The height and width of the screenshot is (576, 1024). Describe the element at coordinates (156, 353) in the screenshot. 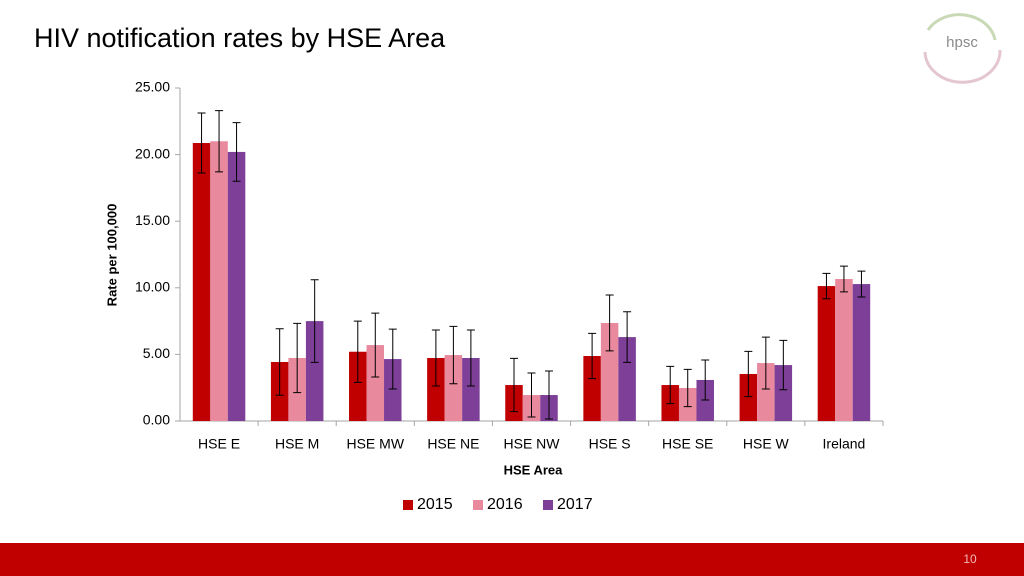

I see `y-tick-label: 5.00` at that location.